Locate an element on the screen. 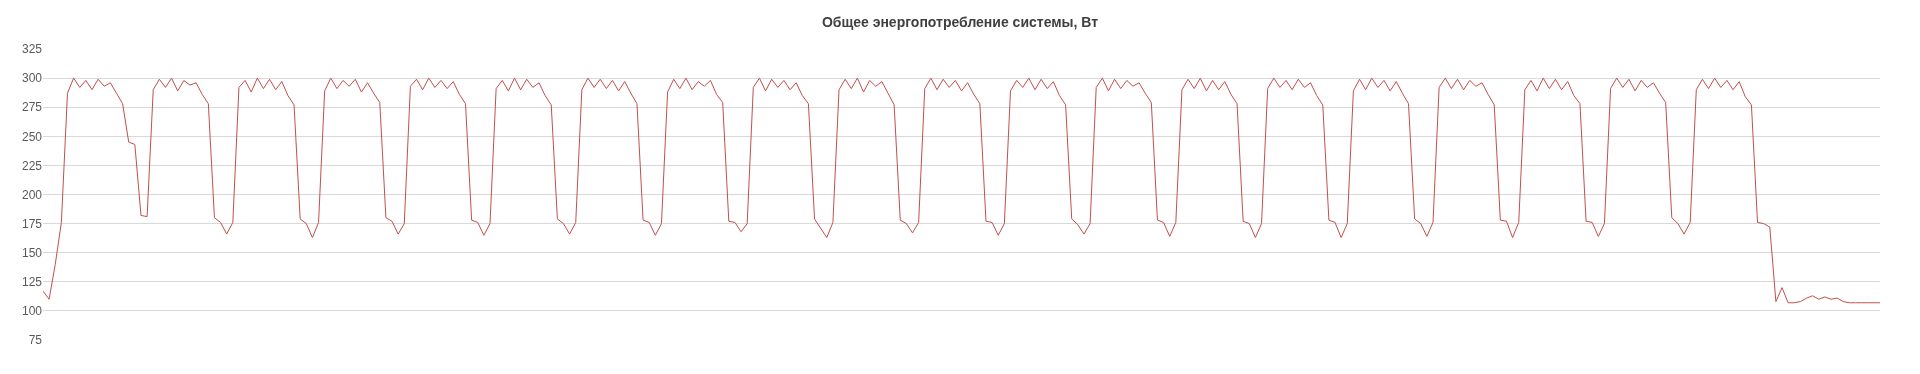 This screenshot has width=1920, height=374. y-tick-label: 175 is located at coordinates (32, 223).